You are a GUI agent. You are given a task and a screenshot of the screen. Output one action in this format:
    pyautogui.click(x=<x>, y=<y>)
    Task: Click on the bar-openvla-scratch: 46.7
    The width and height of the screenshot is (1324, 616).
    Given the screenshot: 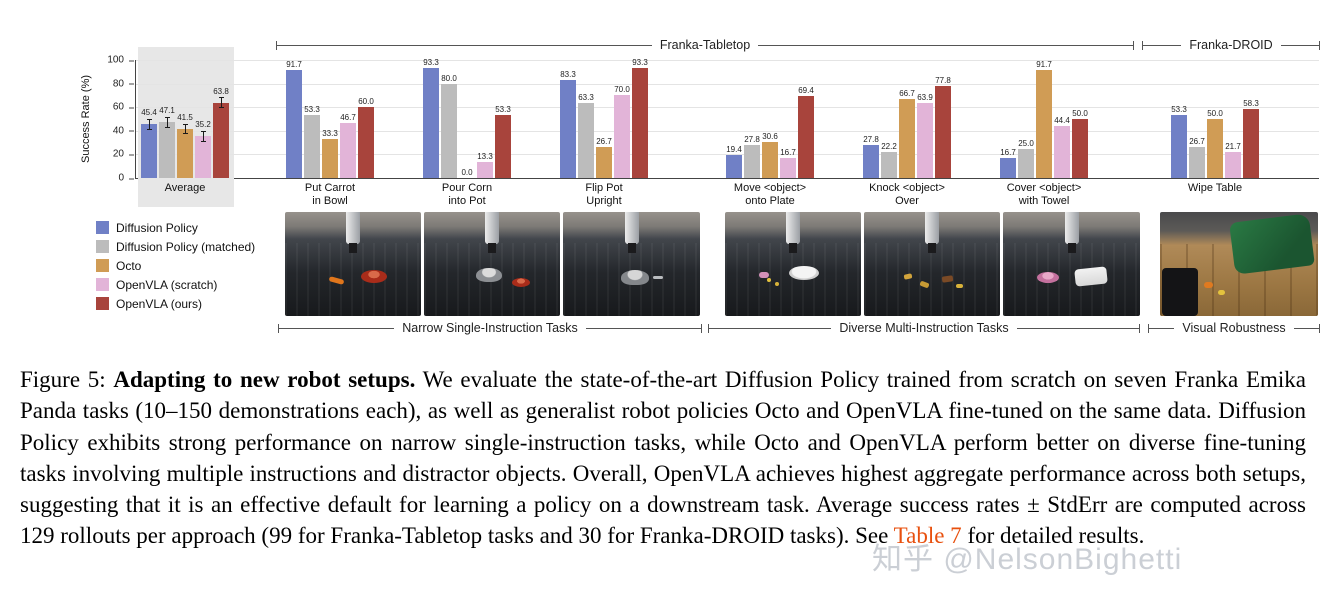 What is the action you would take?
    pyautogui.click(x=348, y=145)
    